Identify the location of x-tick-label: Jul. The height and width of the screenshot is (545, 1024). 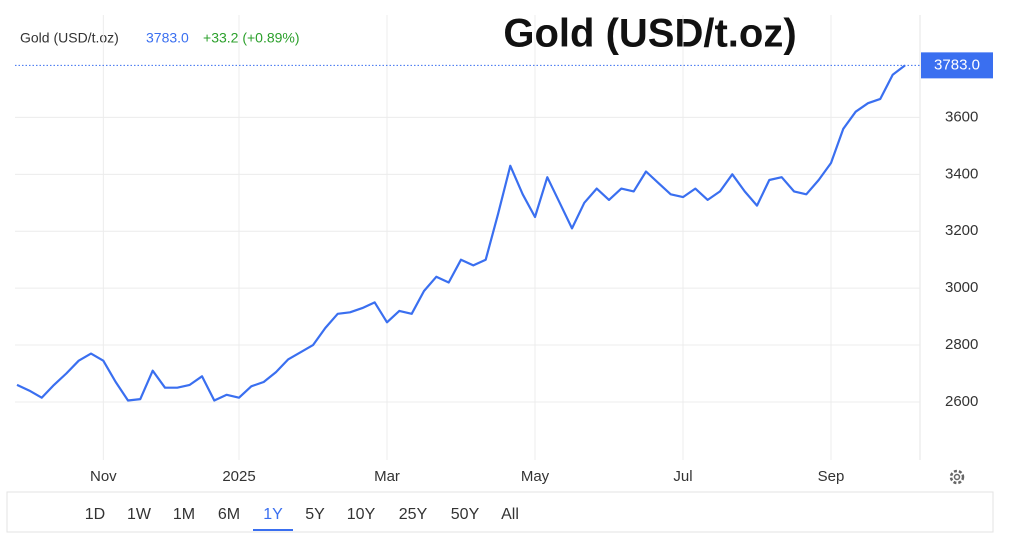
(682, 476).